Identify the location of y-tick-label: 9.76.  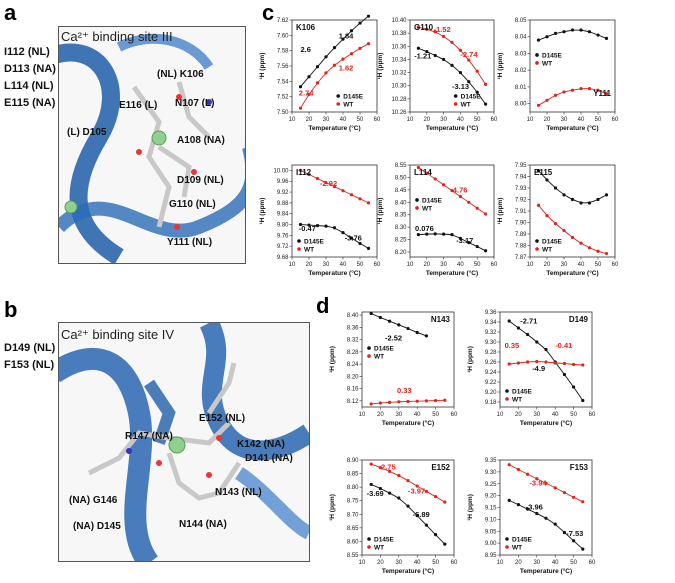
(283, 236).